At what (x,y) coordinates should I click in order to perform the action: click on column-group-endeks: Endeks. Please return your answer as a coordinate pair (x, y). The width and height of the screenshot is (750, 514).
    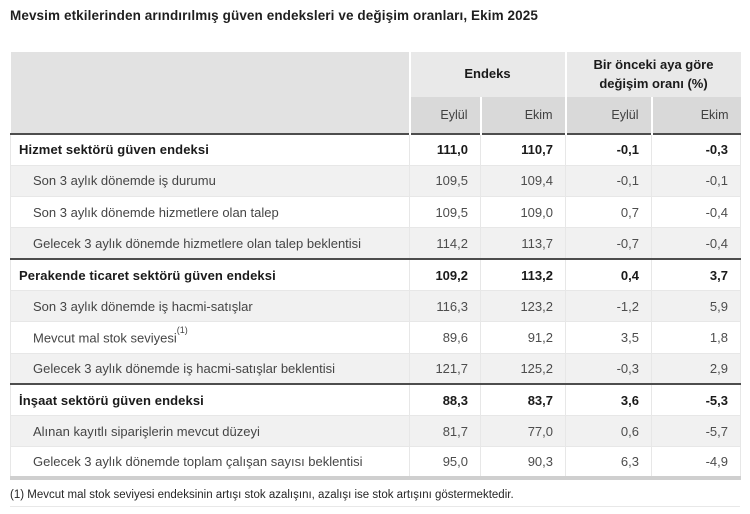
    Looking at the image, I should click on (487, 74).